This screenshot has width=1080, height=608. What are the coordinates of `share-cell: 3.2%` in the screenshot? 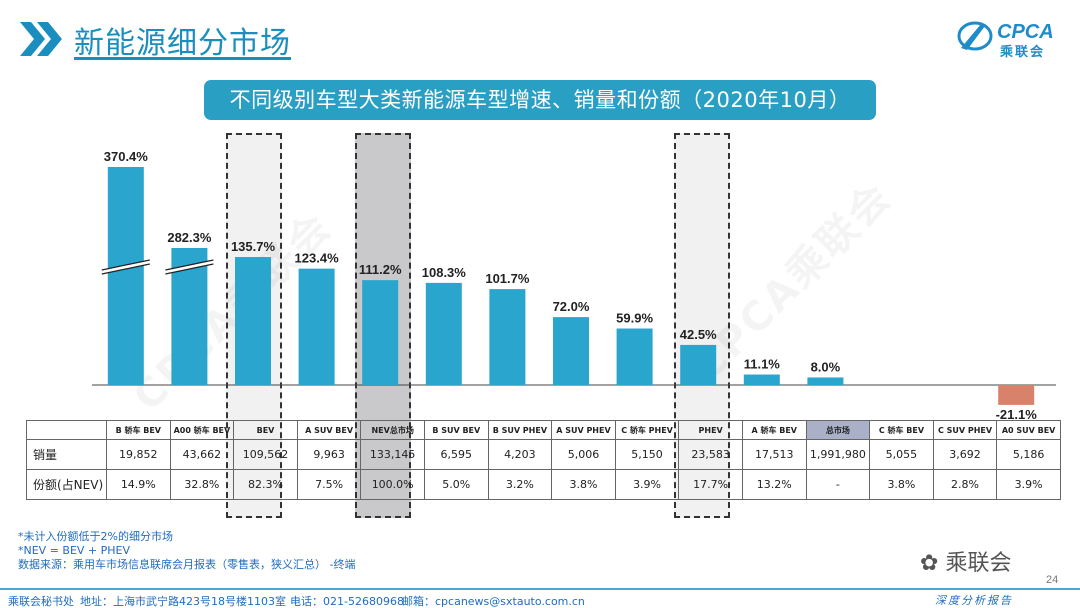 It's located at (520, 484).